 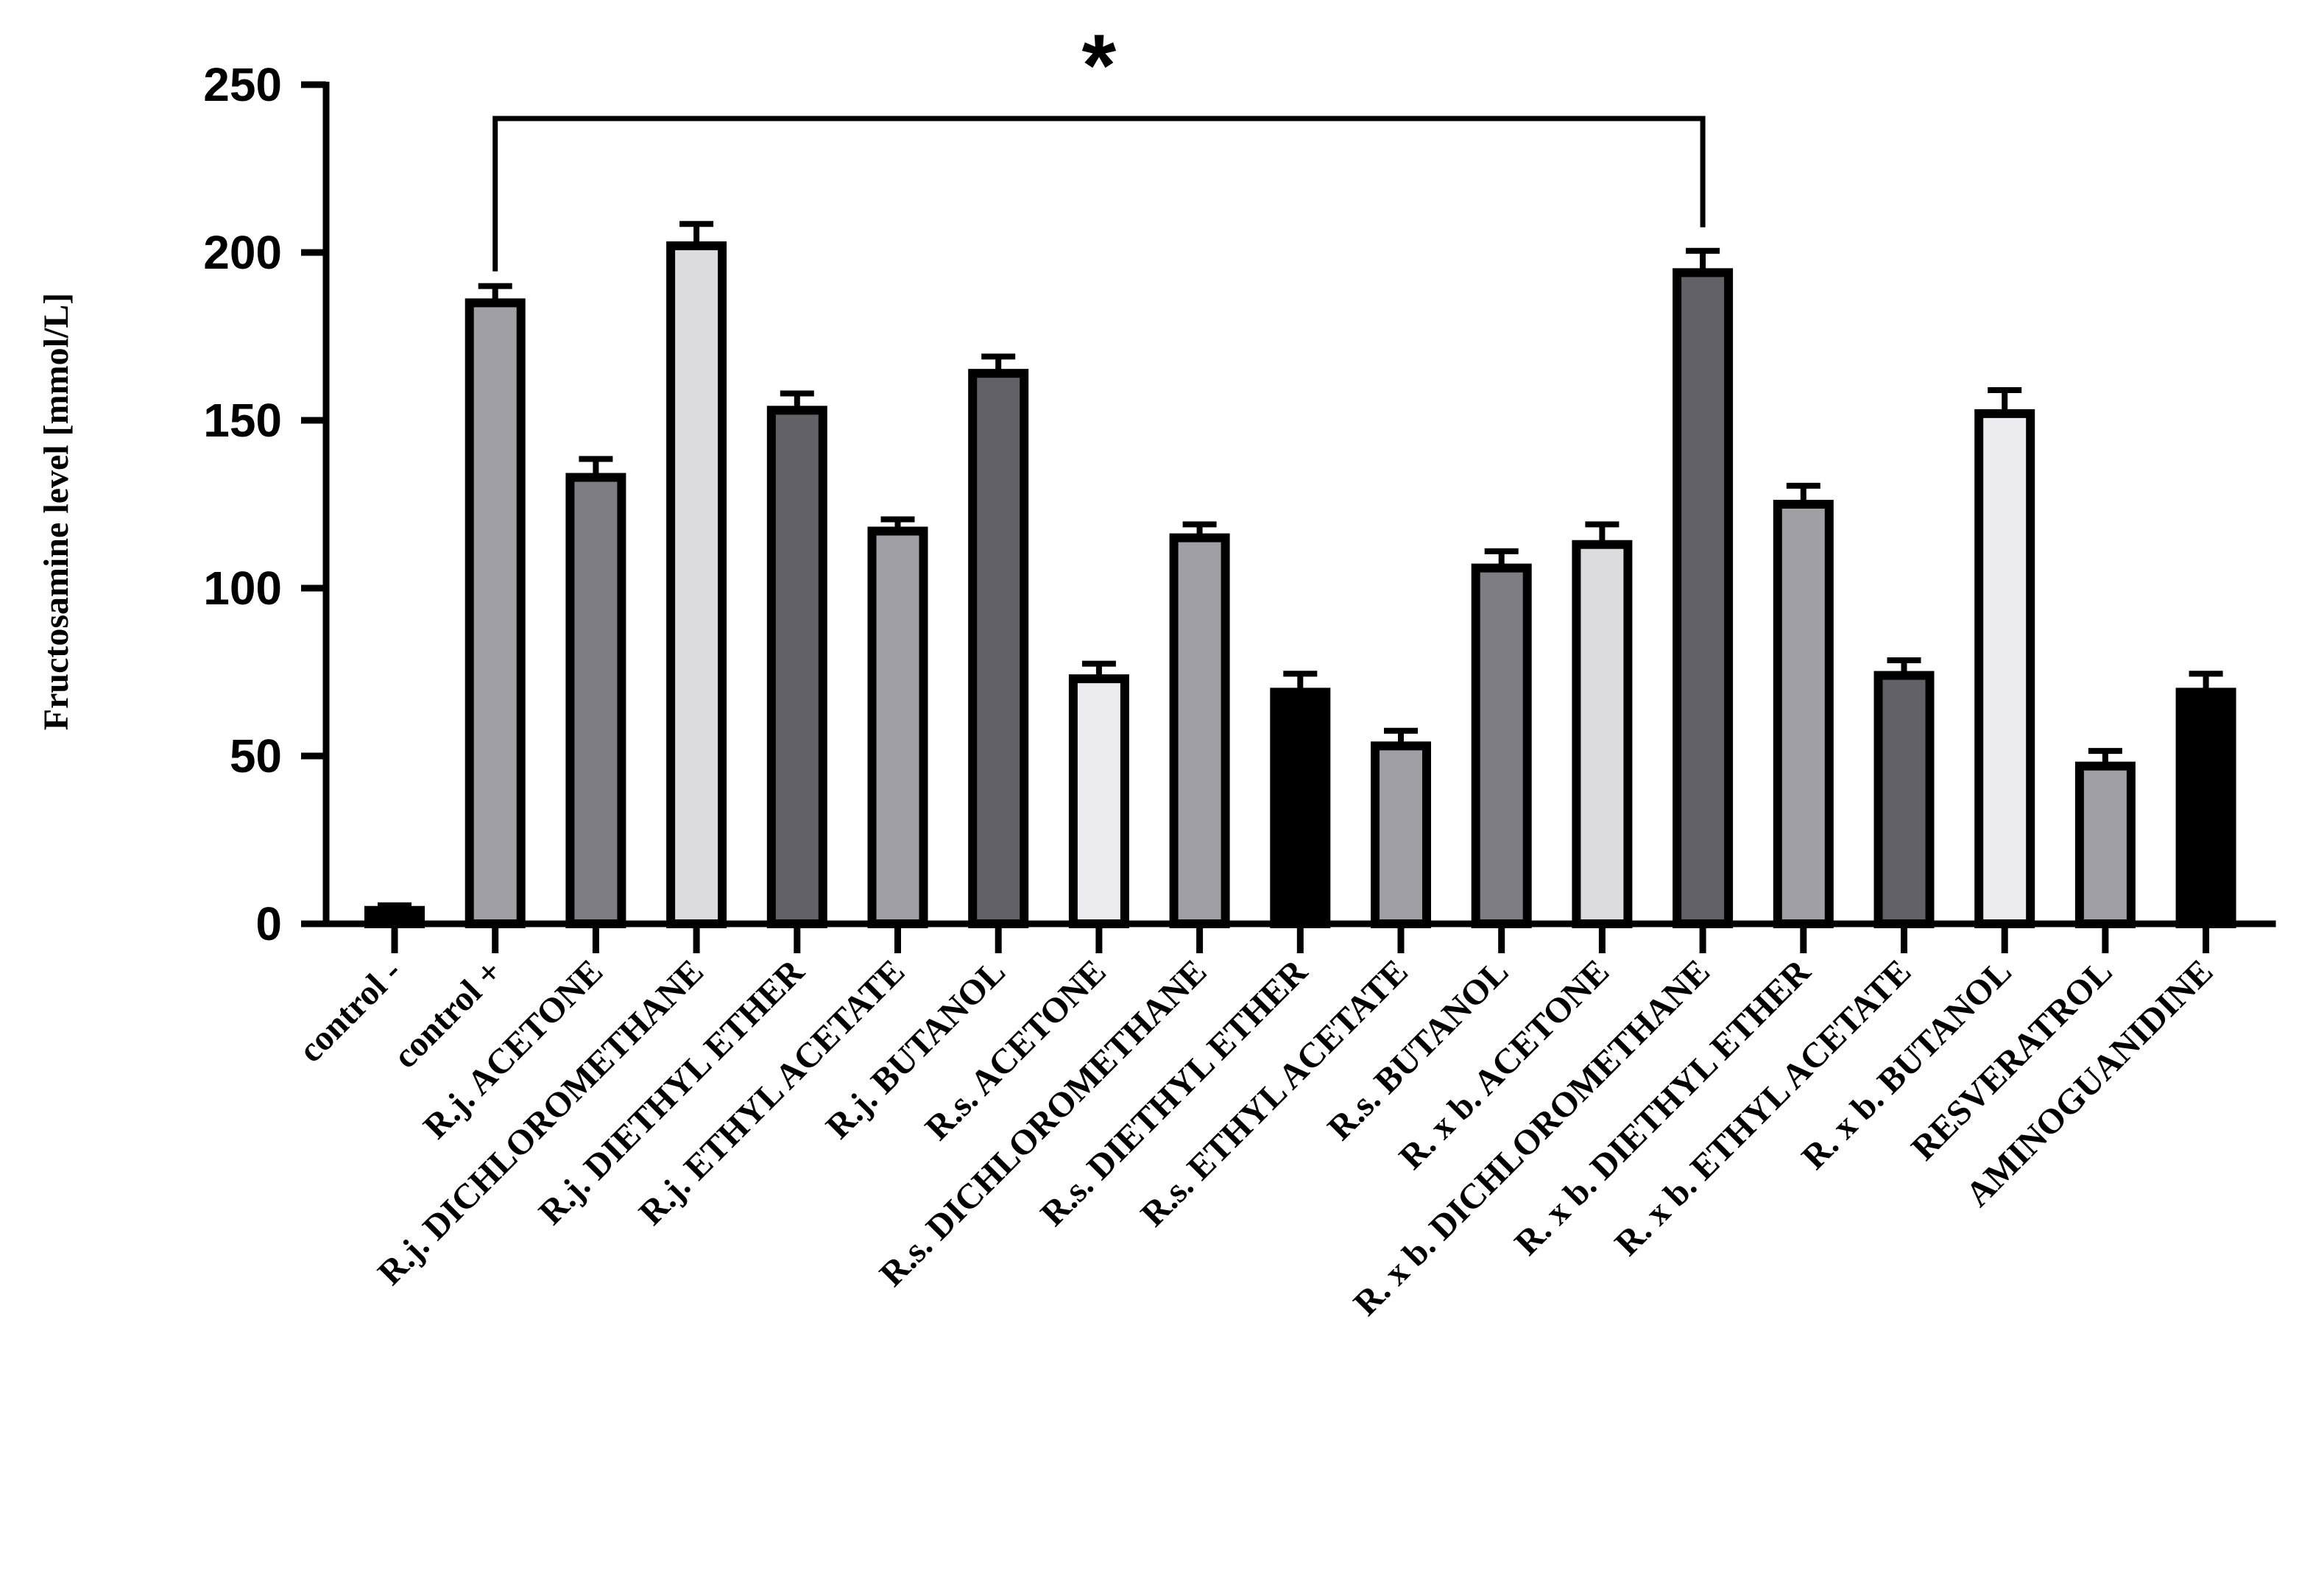 I want to click on y-tick-label: 250, so click(x=242, y=84).